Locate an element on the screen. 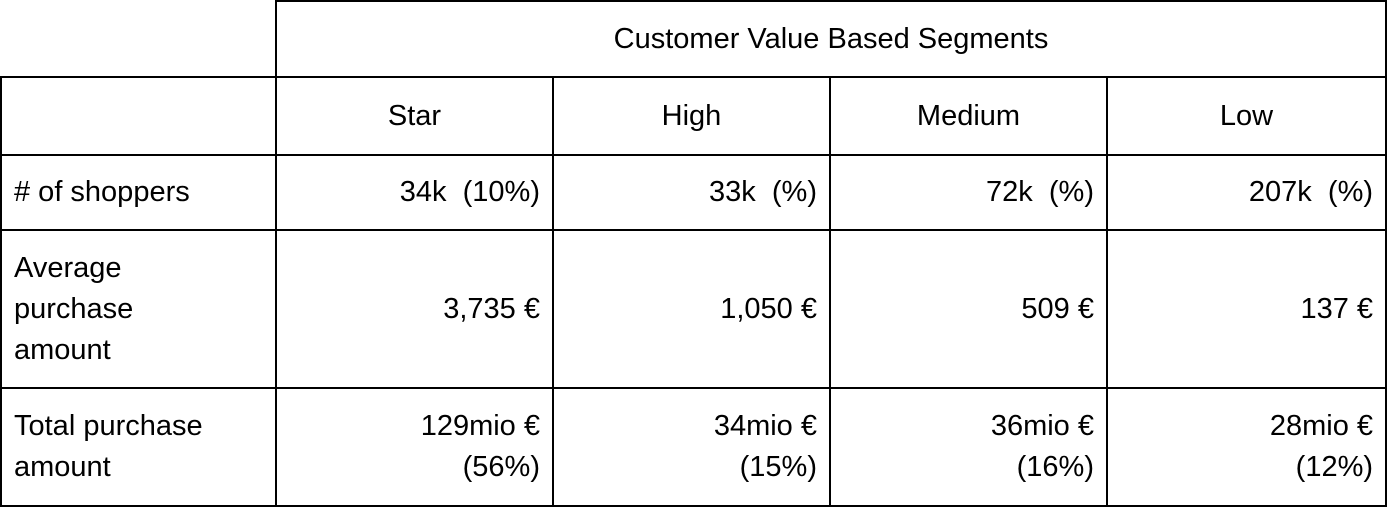 This screenshot has width=1388, height=508. segment-header-medium: Medium is located at coordinates (968, 116).